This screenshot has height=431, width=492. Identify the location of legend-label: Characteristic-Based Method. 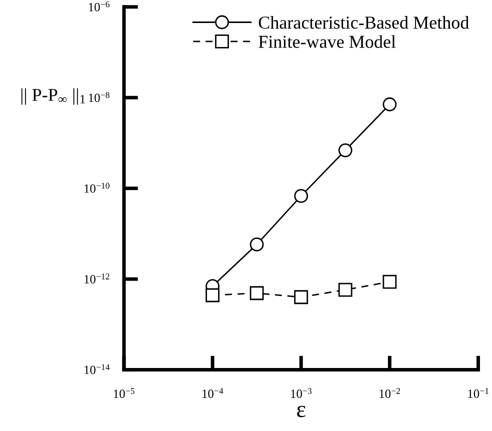
(363, 22).